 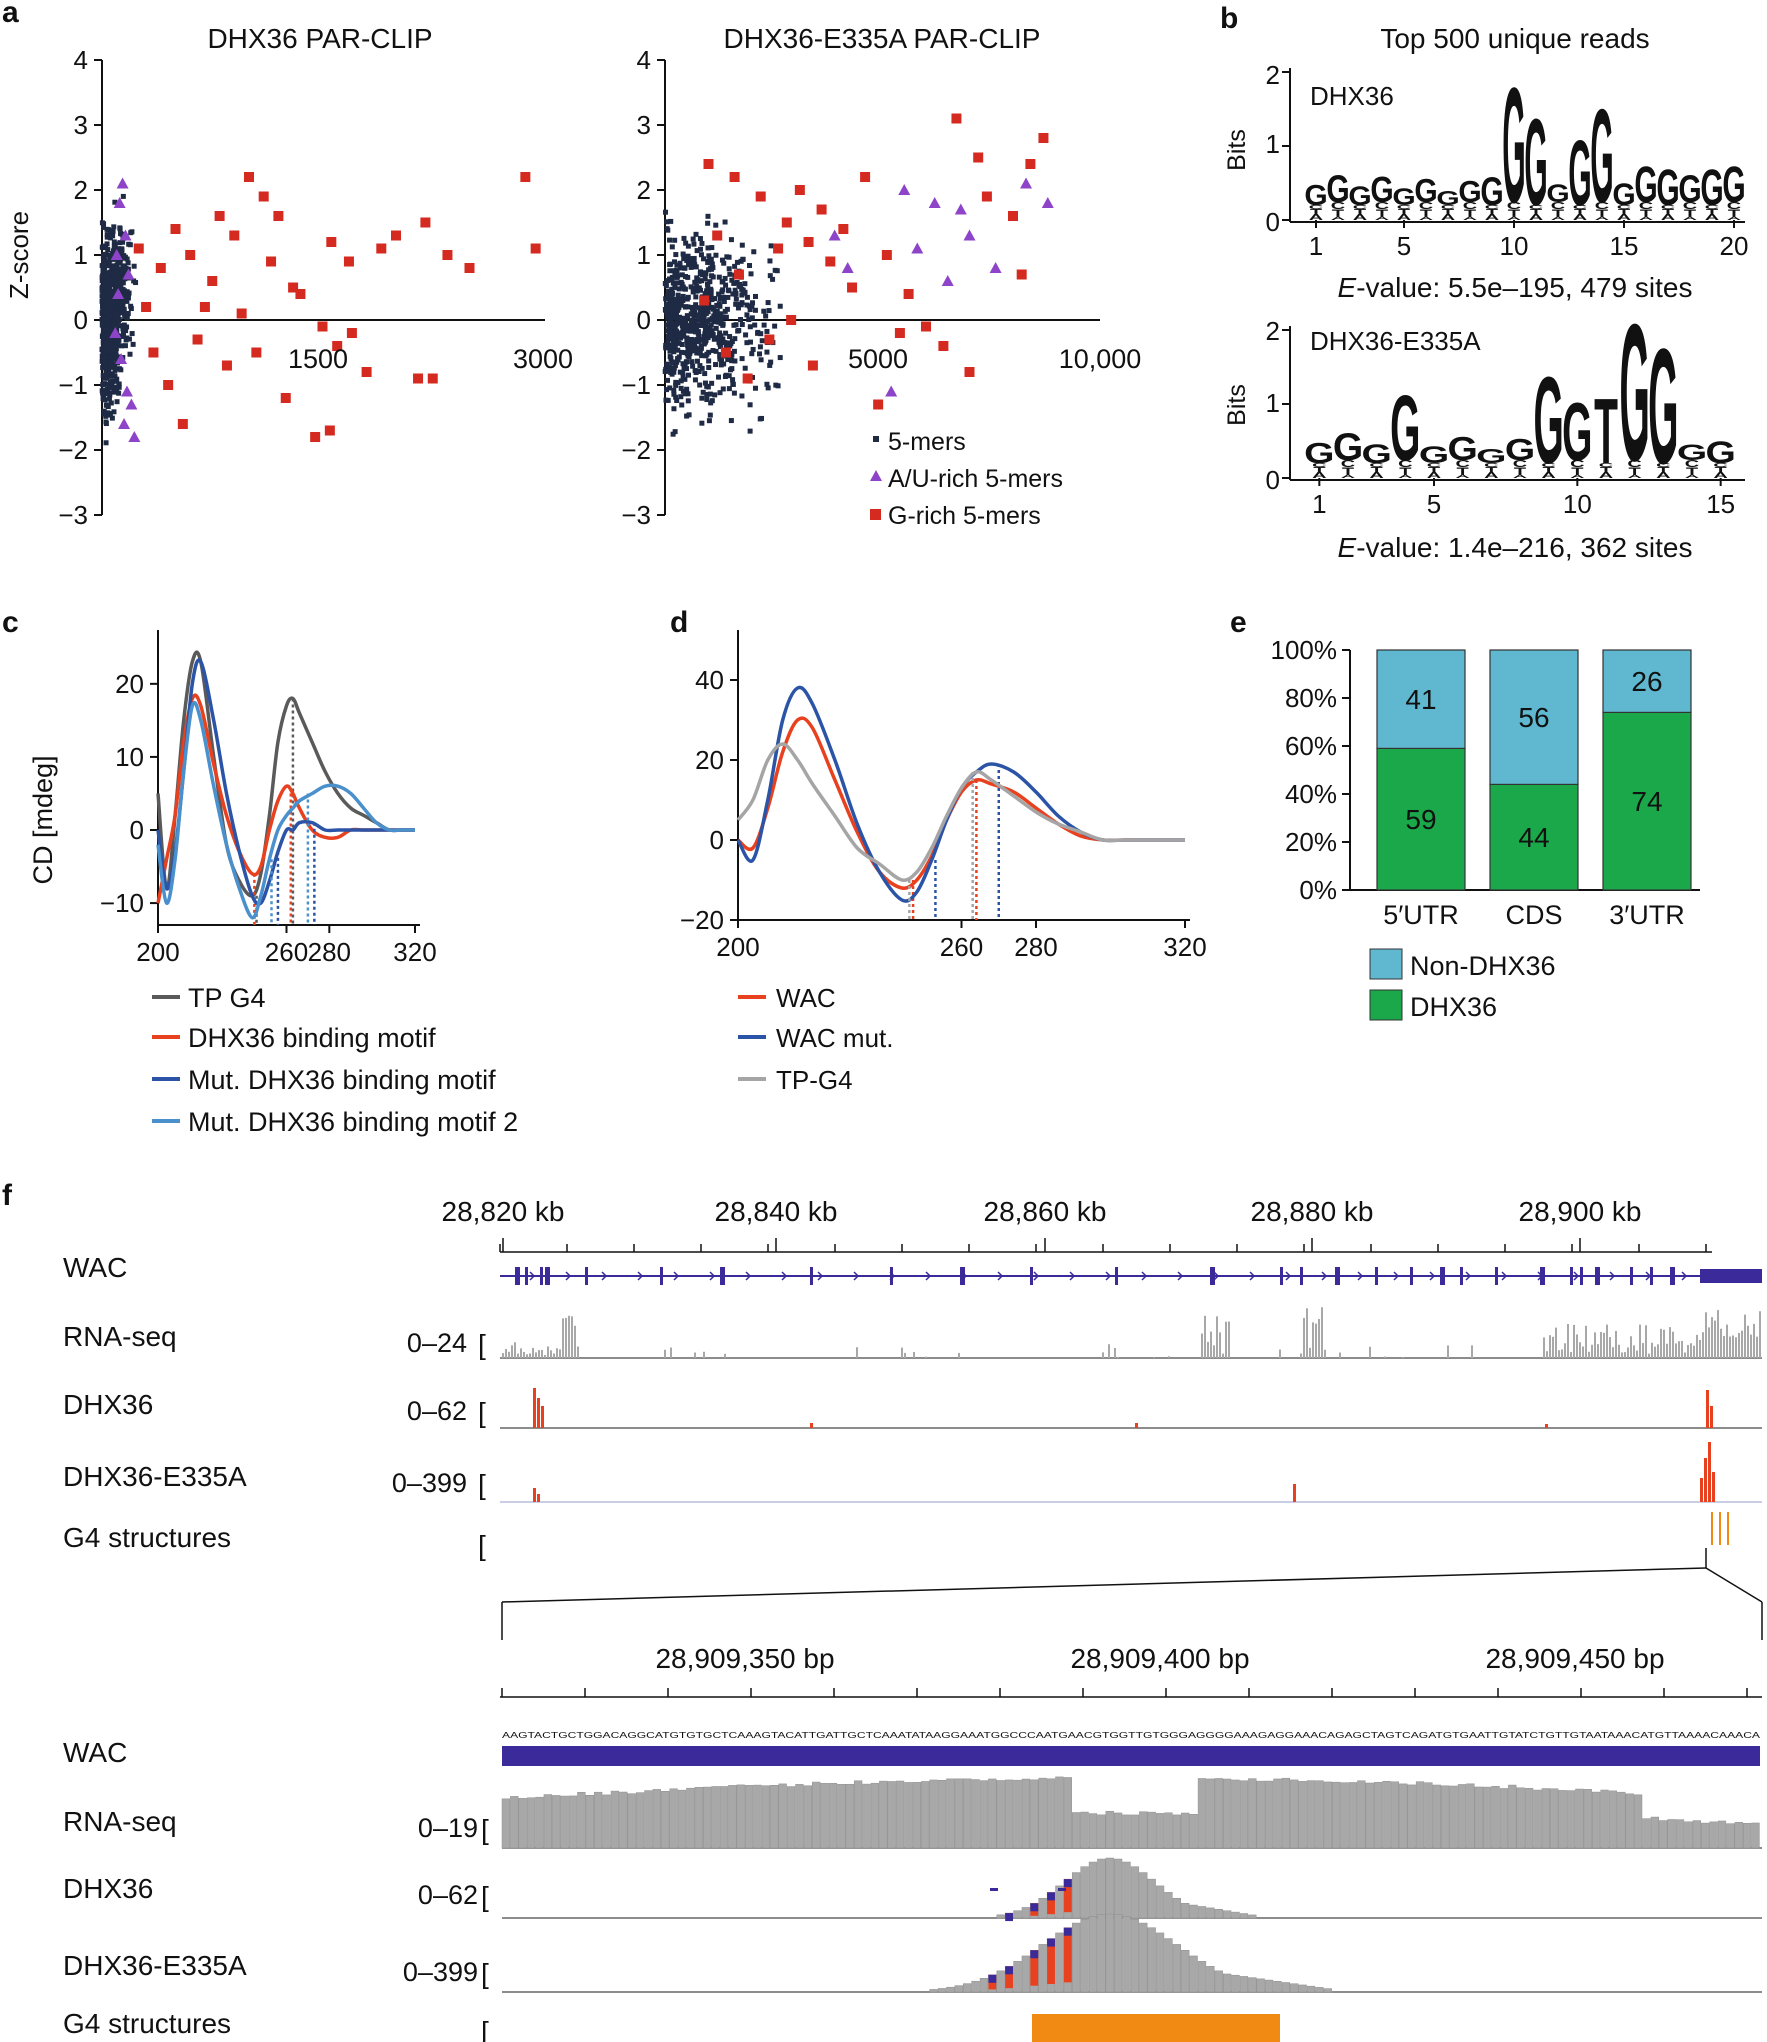 I want to click on clip-peak, so click(x=534, y=1495).